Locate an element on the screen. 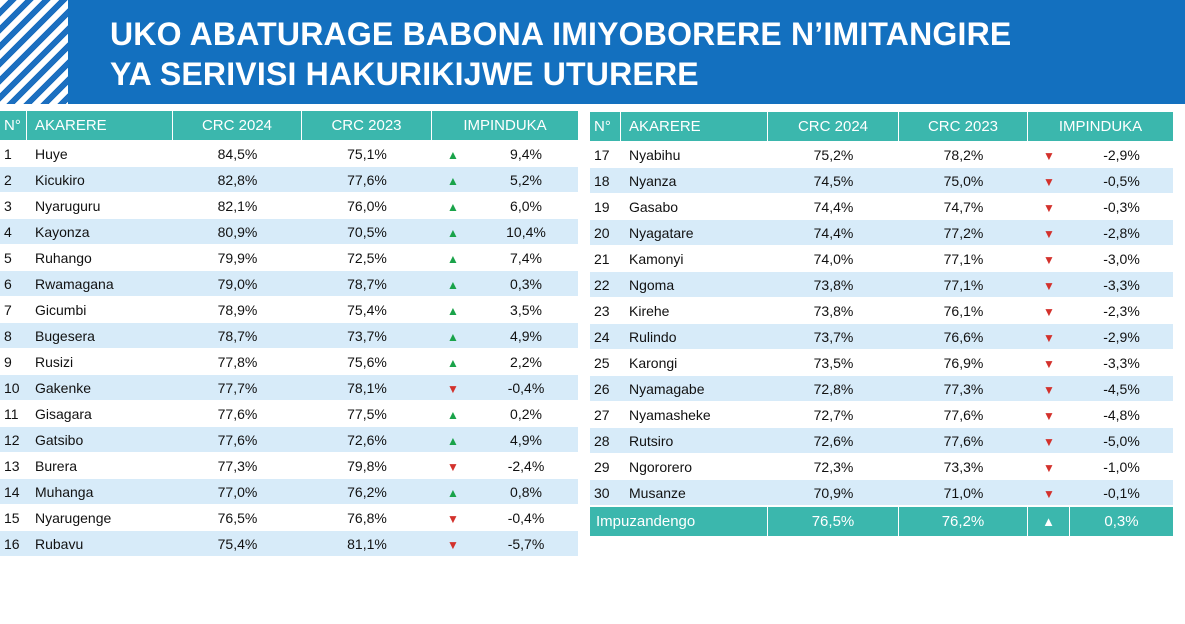  row-number: 24 is located at coordinates (605, 336).